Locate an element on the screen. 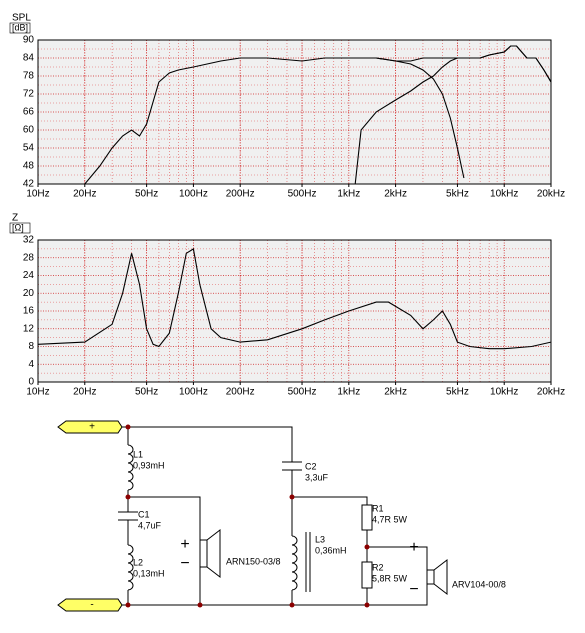  component-value: 4,7uF is located at coordinates (150, 525).